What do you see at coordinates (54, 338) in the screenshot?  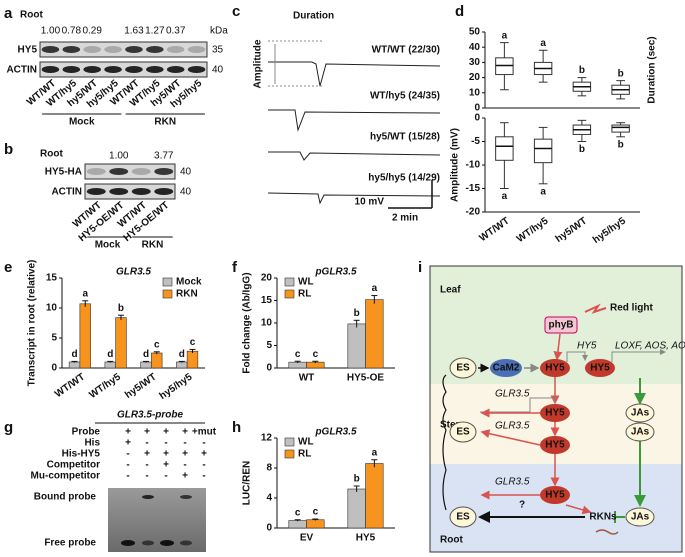 I see `y-tick-label: 5` at bounding box center [54, 338].